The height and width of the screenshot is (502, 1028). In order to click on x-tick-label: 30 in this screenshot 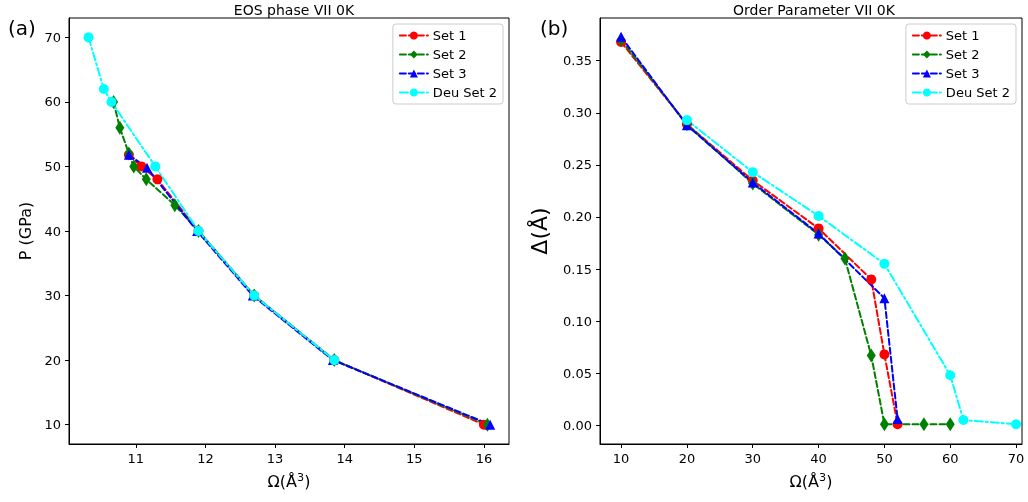, I will do `click(753, 458)`.